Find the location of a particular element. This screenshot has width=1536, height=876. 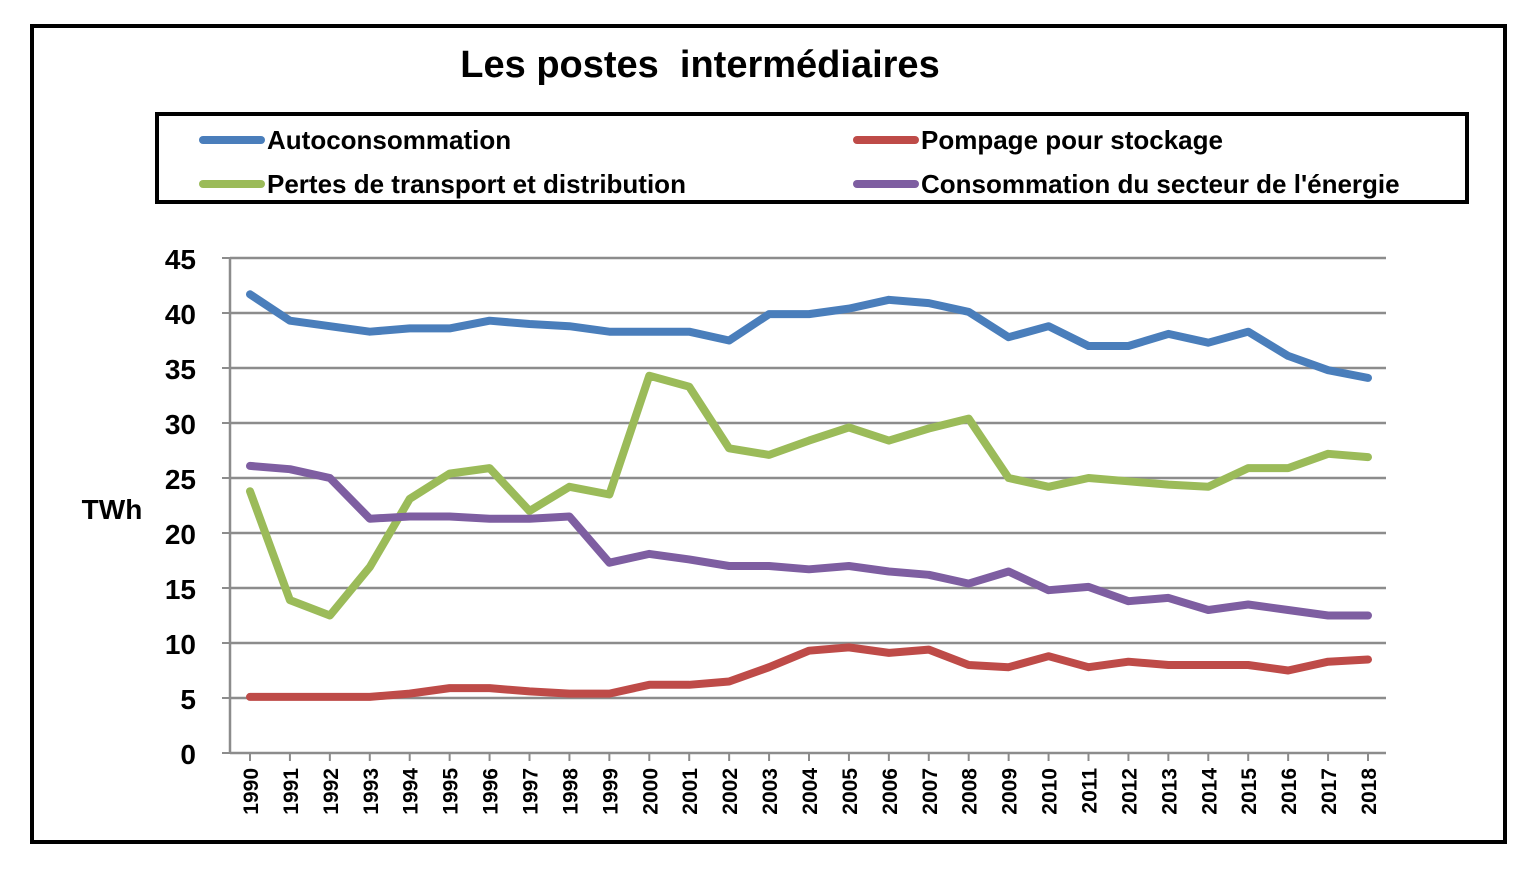

x-tick-label: 1995 is located at coordinates (451, 791).